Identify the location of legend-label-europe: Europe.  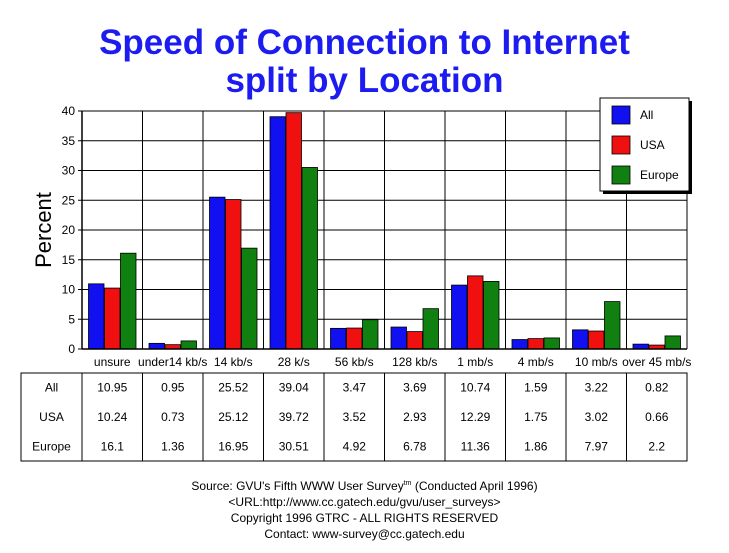
(659, 175).